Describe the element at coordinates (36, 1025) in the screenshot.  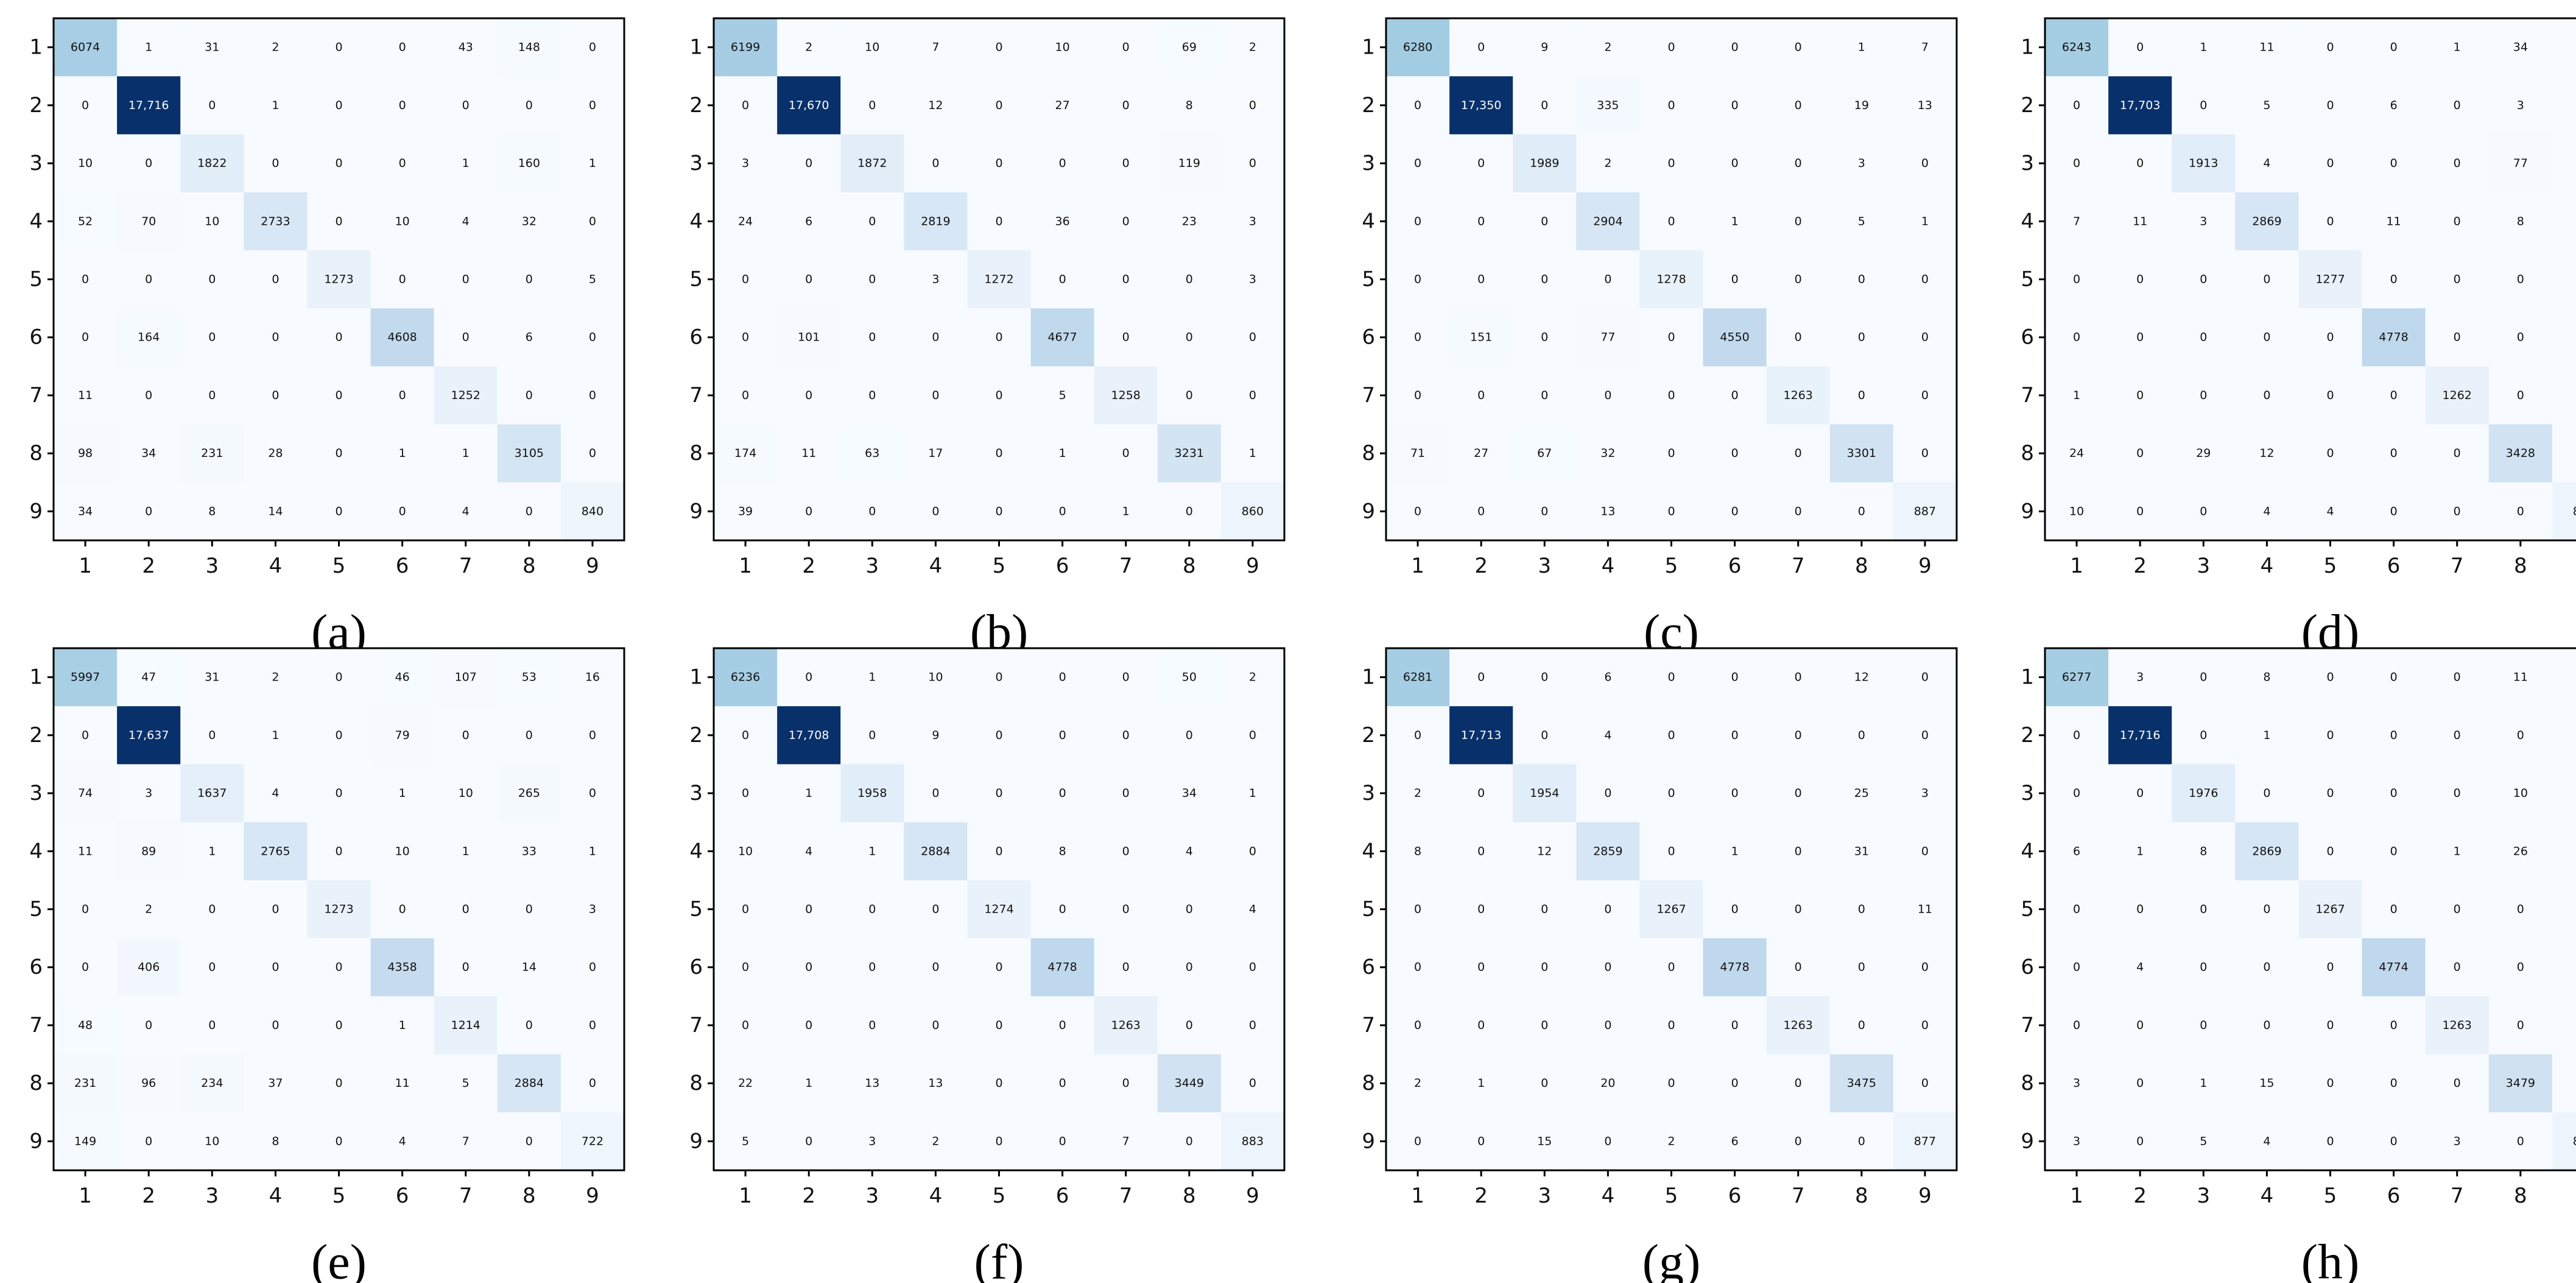
I see `y-tick-label: 7` at that location.